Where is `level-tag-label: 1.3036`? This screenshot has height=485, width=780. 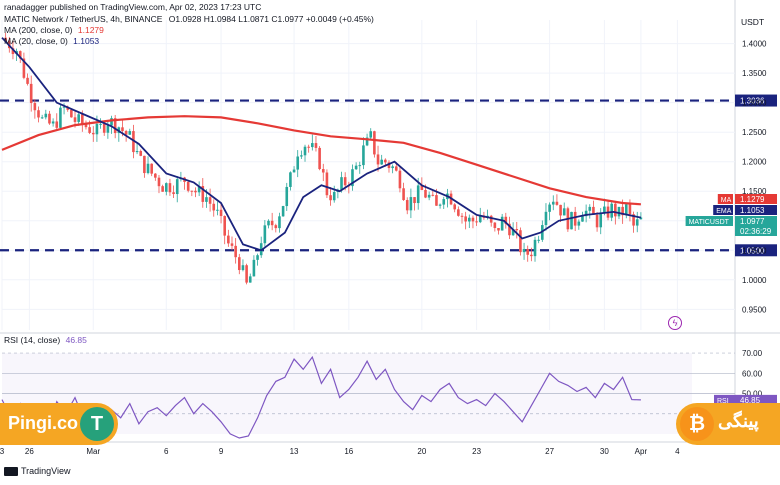
level-tag-label: 1.3036 is located at coordinates (752, 101).